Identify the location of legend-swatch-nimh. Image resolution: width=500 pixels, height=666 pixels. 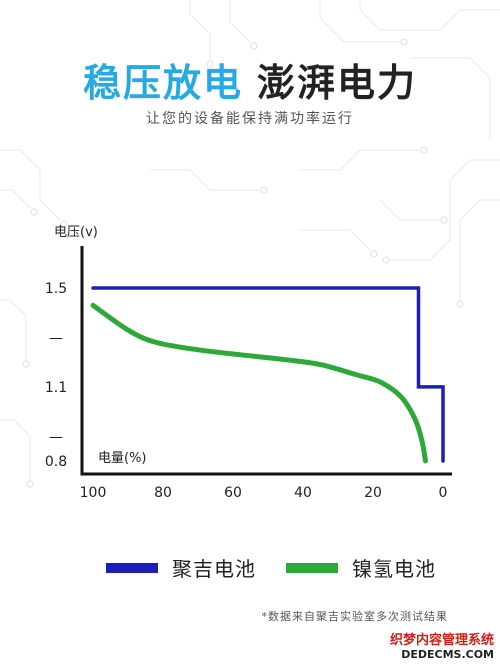
(312, 567).